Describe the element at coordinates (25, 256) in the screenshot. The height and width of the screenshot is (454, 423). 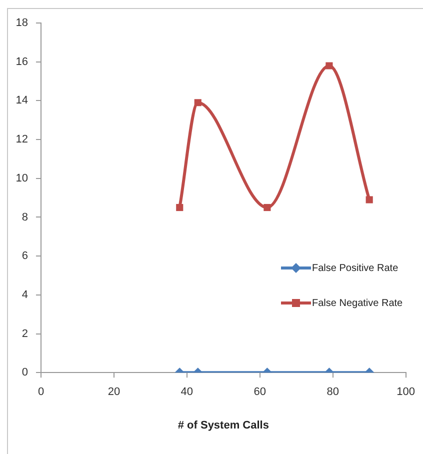
I see `y-tick-label: 6` at that location.